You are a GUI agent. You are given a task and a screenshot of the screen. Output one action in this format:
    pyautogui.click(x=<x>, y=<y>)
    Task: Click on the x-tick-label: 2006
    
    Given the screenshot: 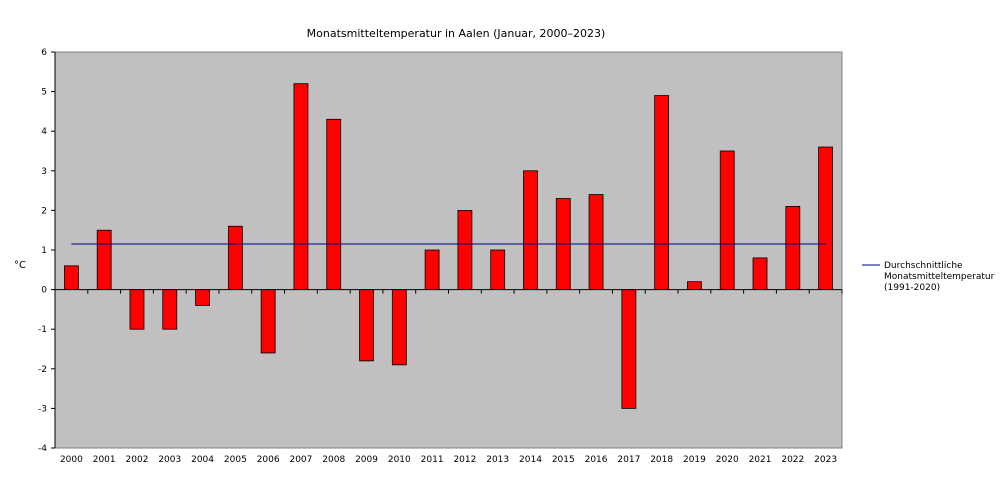 What is the action you would take?
    pyautogui.click(x=268, y=460)
    